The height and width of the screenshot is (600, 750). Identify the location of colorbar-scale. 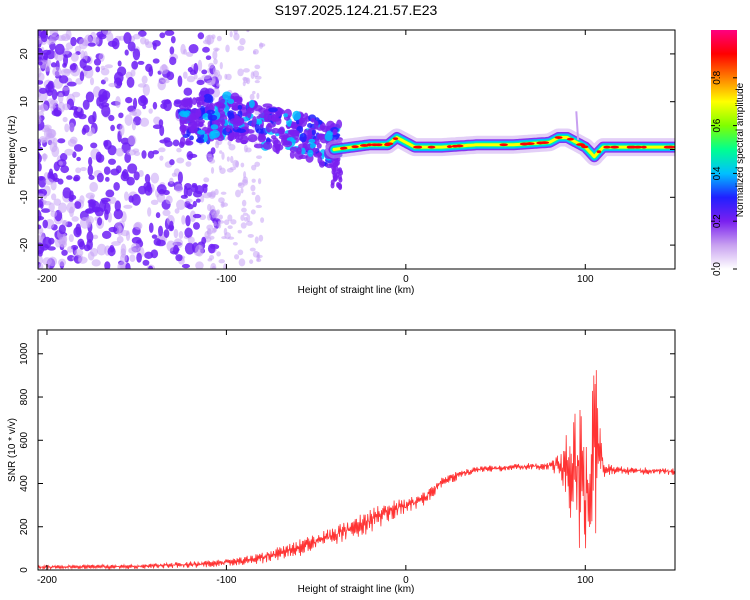
(724, 149).